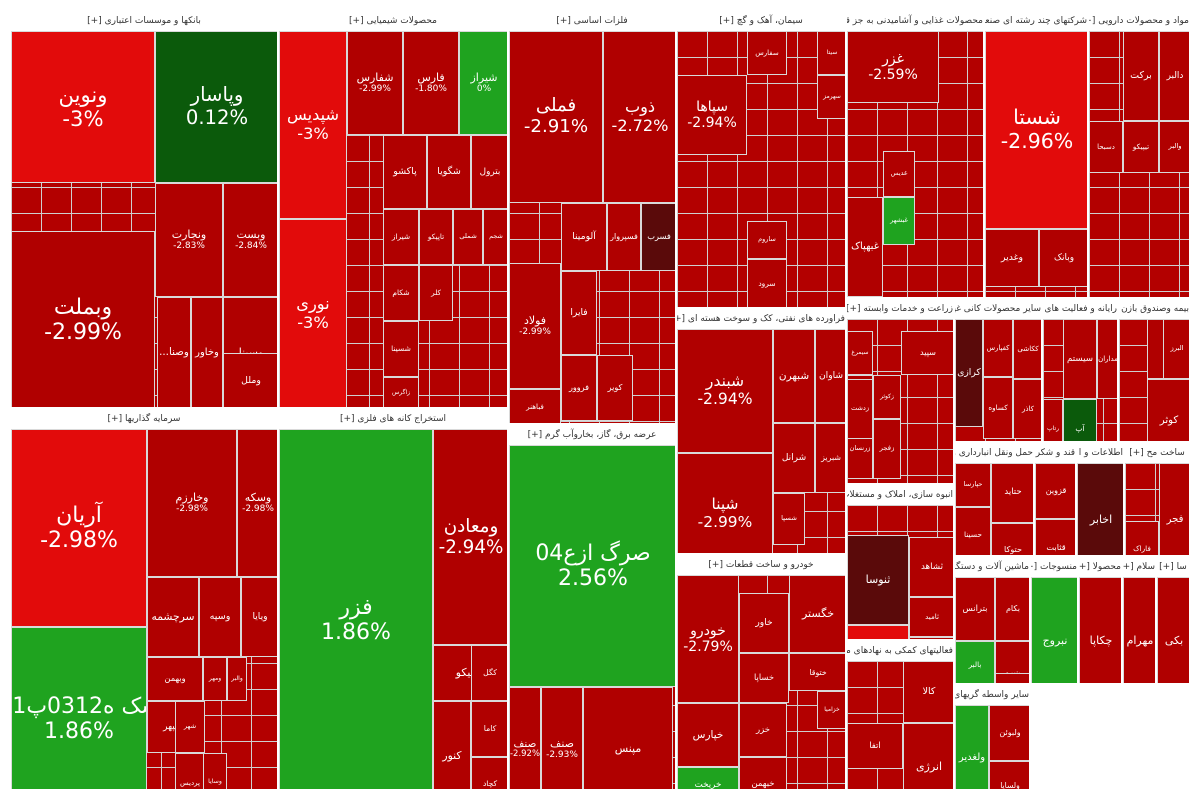 Image resolution: width=1200 pixels, height=800 pixels. I want to click on treemap-tile: فولاد -2.99%, so click(535, 326).